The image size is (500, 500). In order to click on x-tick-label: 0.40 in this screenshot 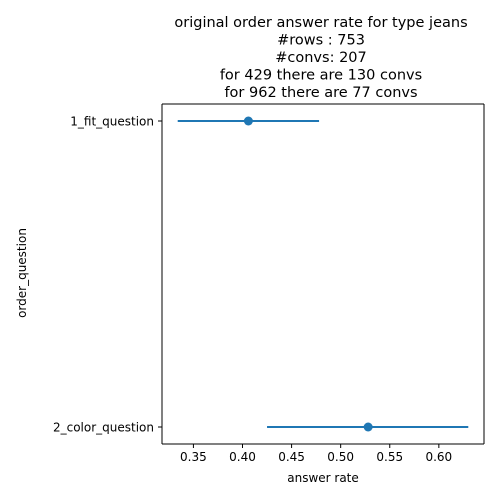, I will do `click(242, 457)`.